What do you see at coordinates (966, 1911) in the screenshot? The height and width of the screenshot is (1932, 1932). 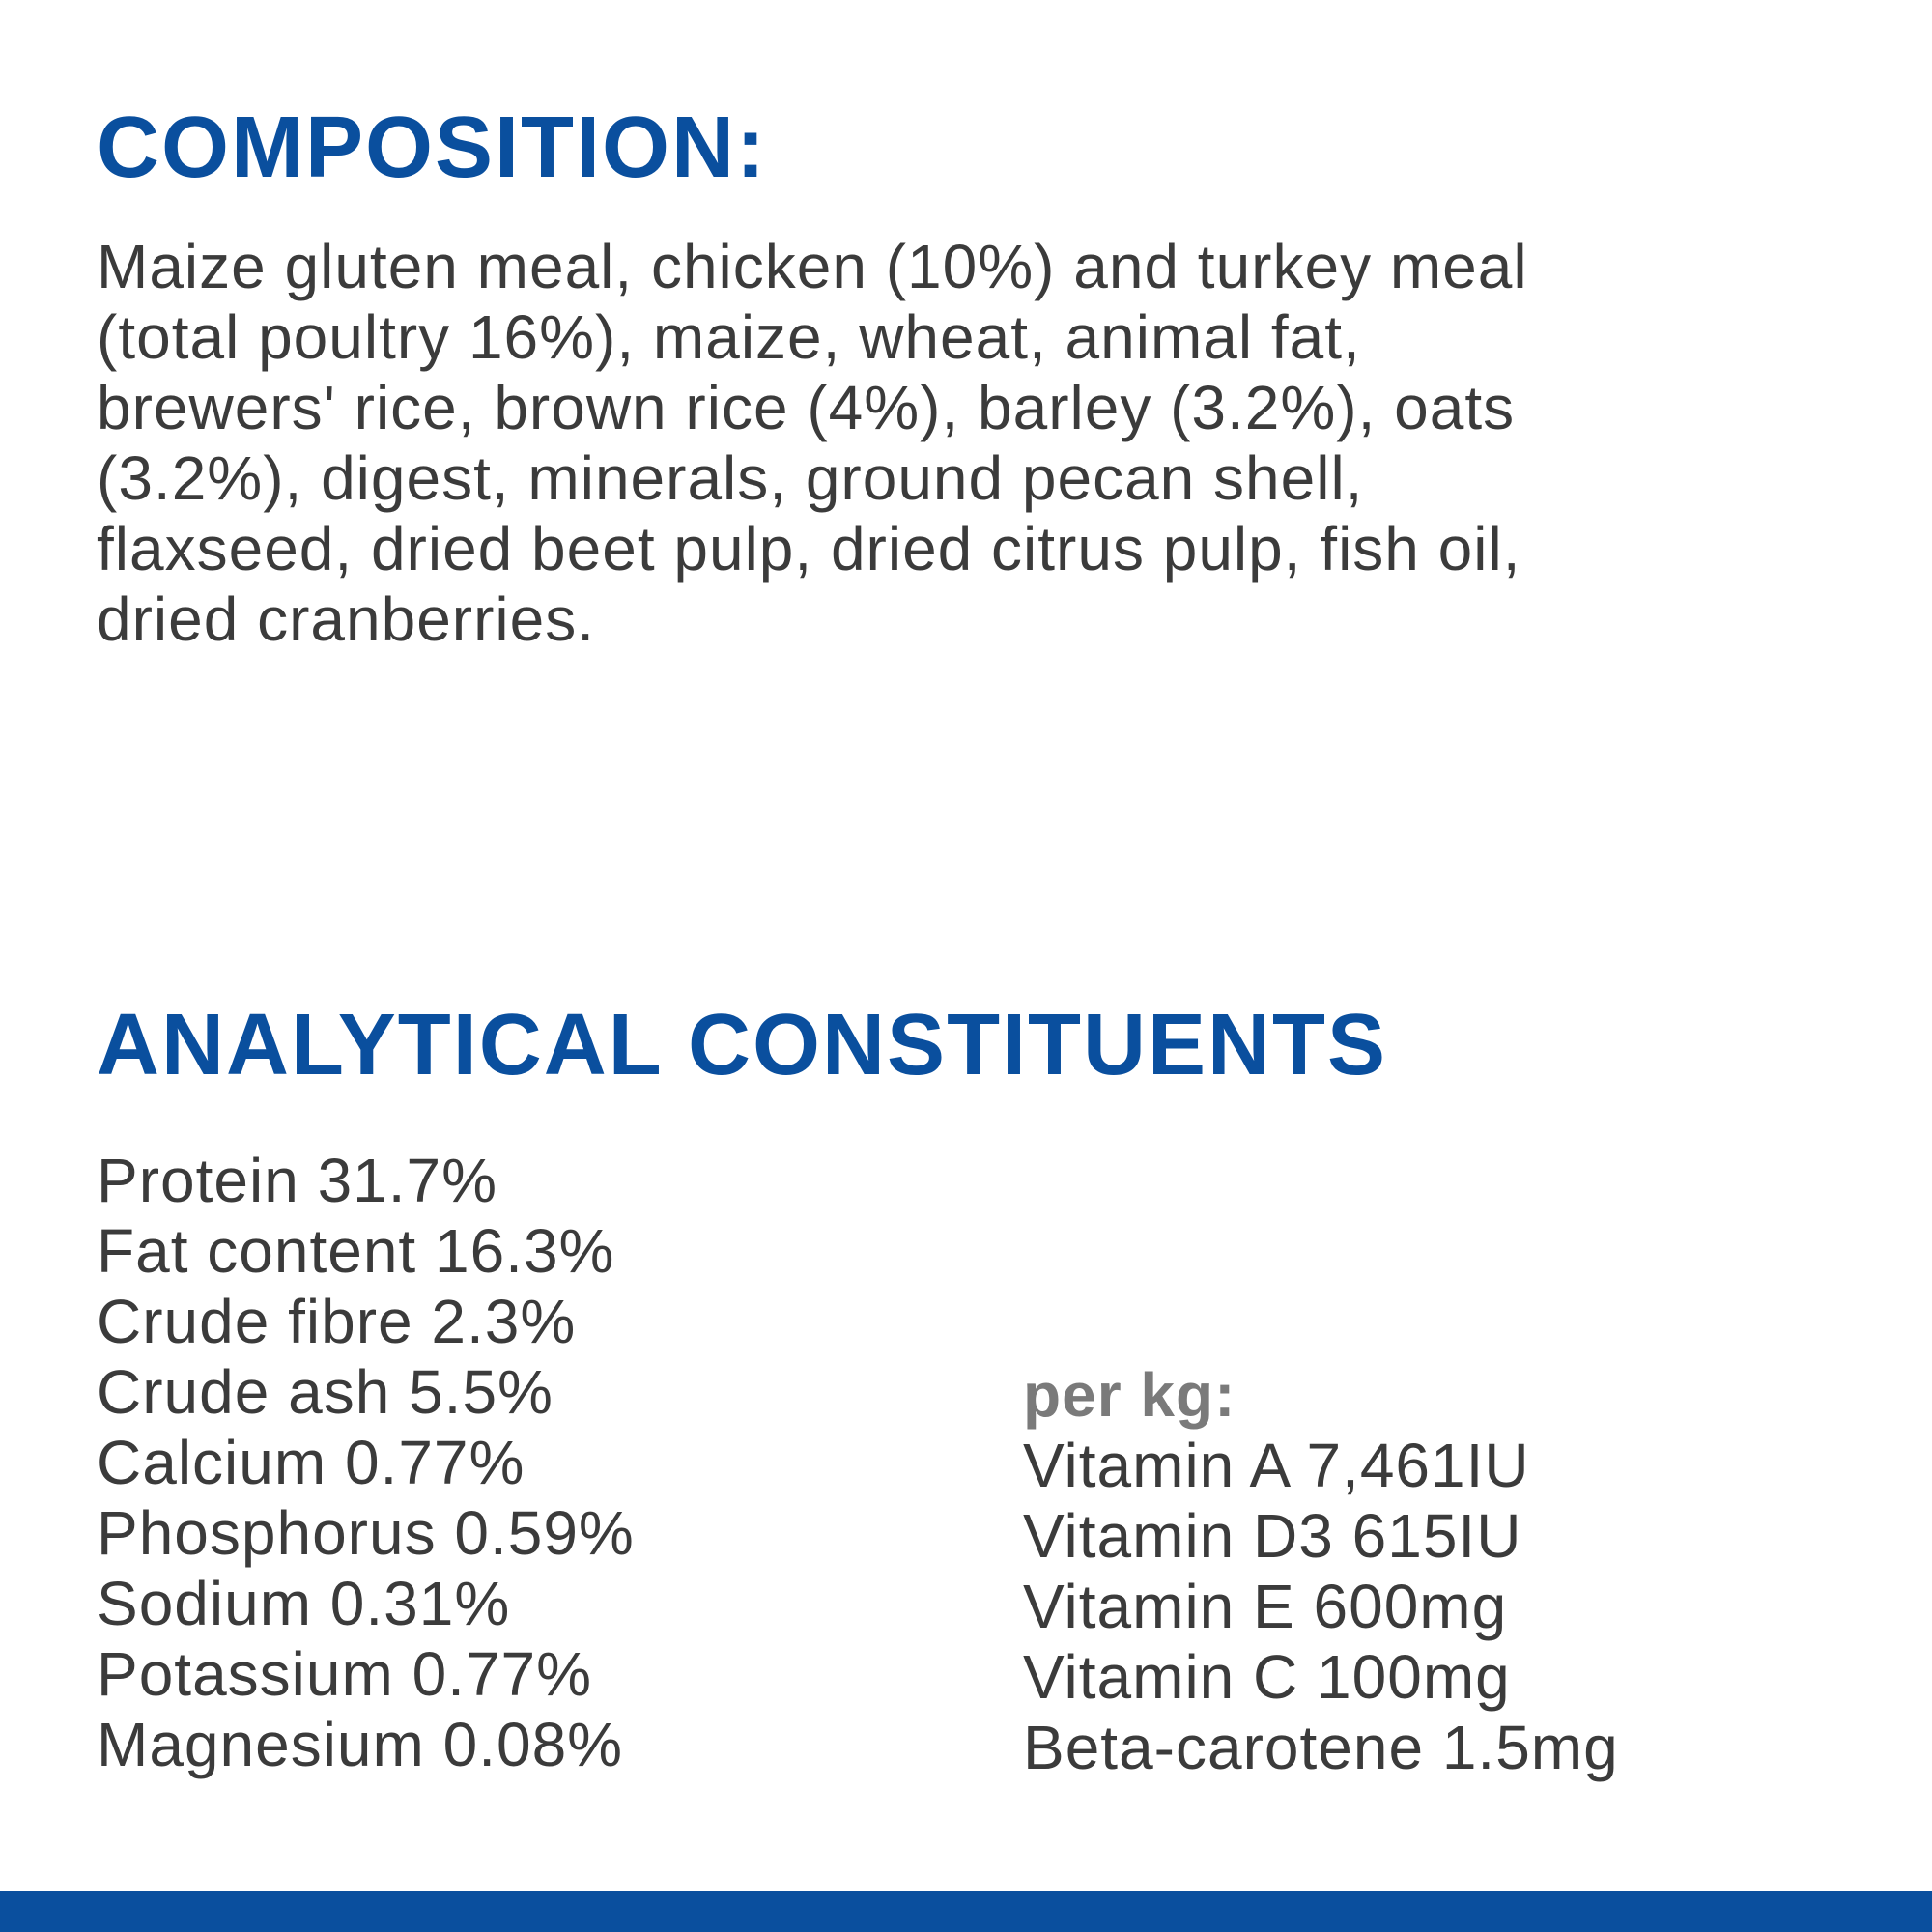 I see `footer-bar` at bounding box center [966, 1911].